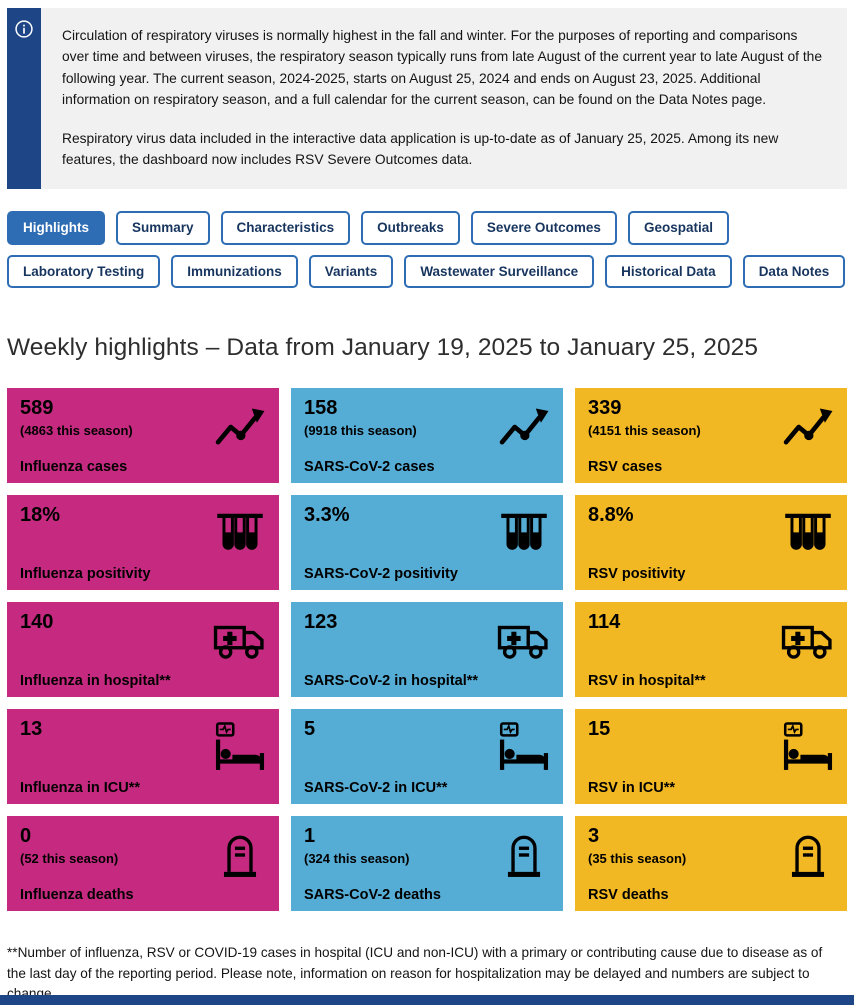  What do you see at coordinates (360, 431) in the screenshot?
I see `stat-season-total: (9918 this season)` at bounding box center [360, 431].